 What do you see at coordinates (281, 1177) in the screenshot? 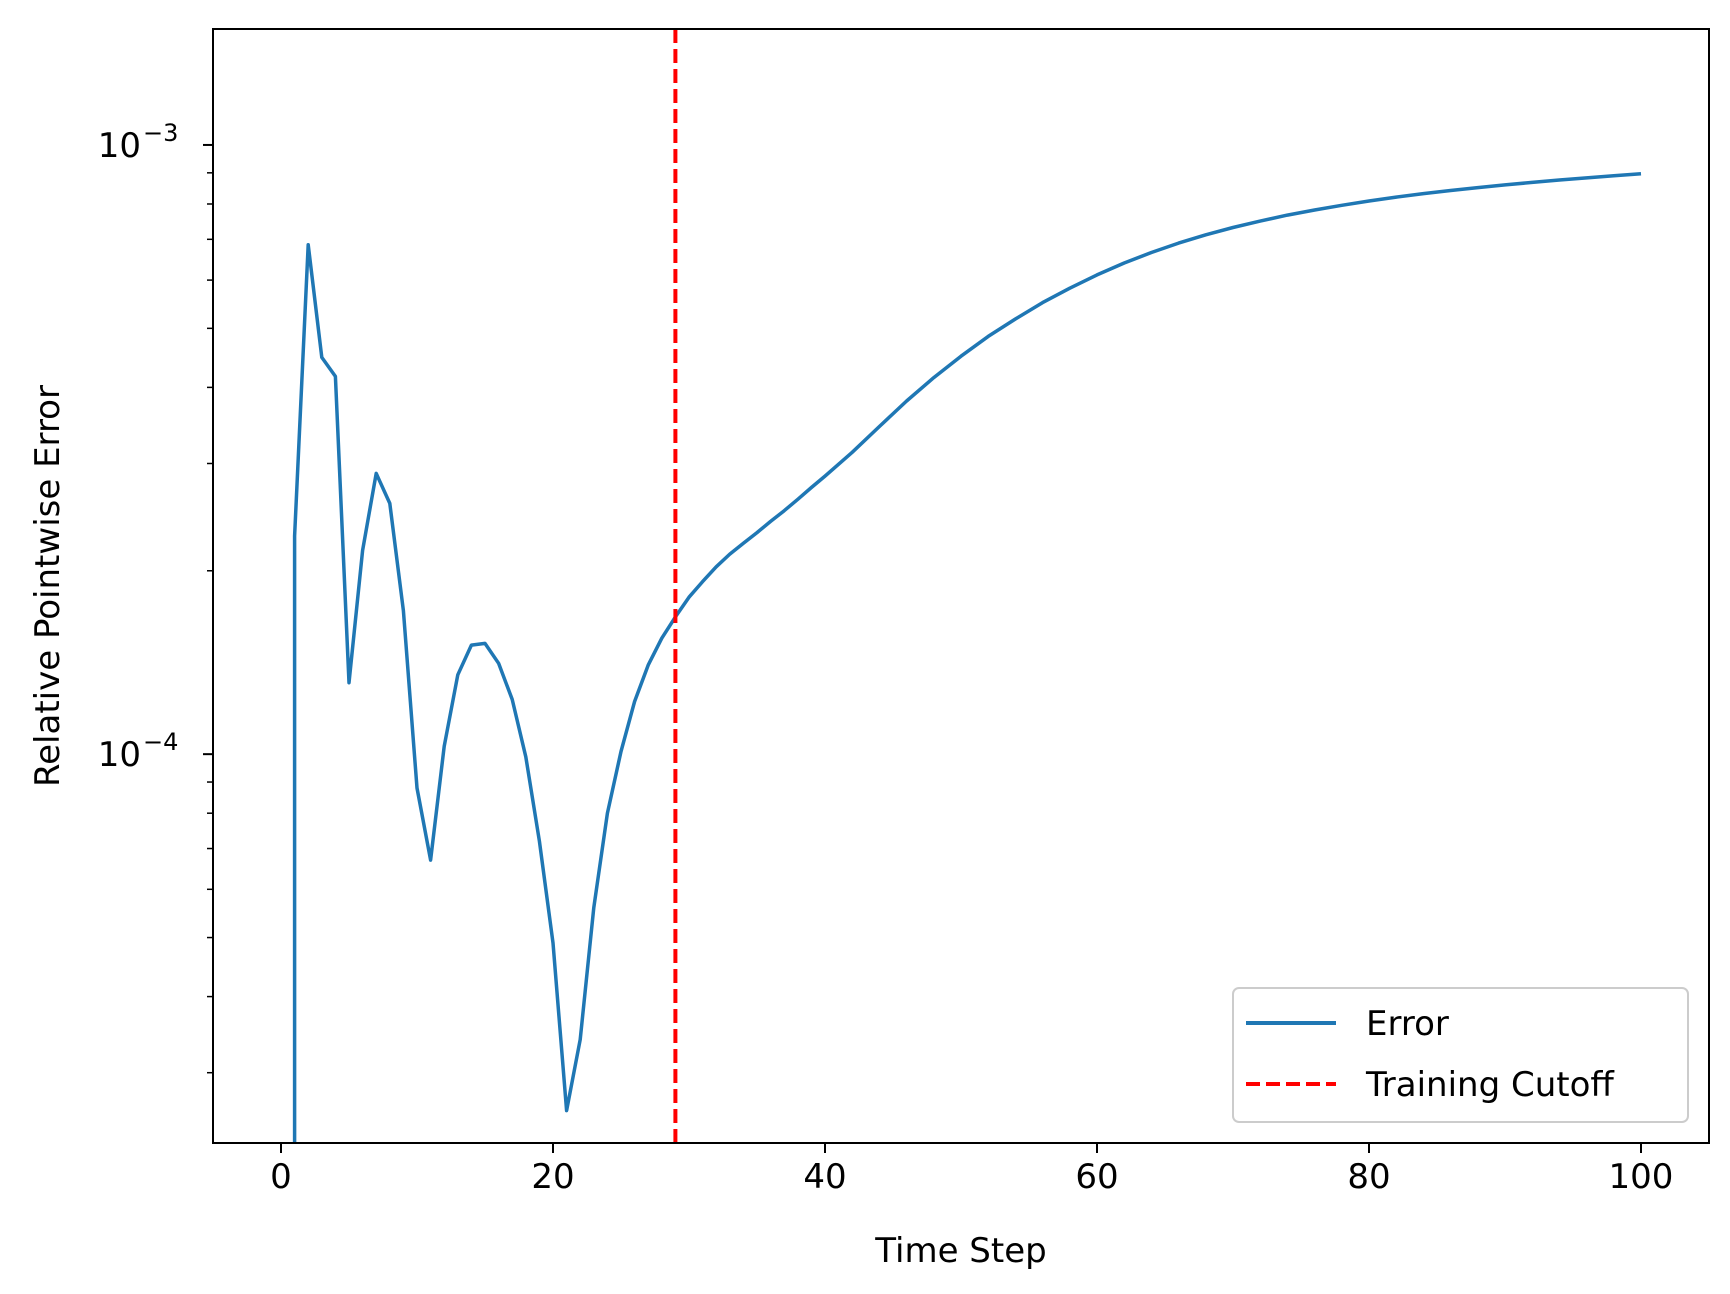
I see `x-tick-label: 0` at bounding box center [281, 1177].